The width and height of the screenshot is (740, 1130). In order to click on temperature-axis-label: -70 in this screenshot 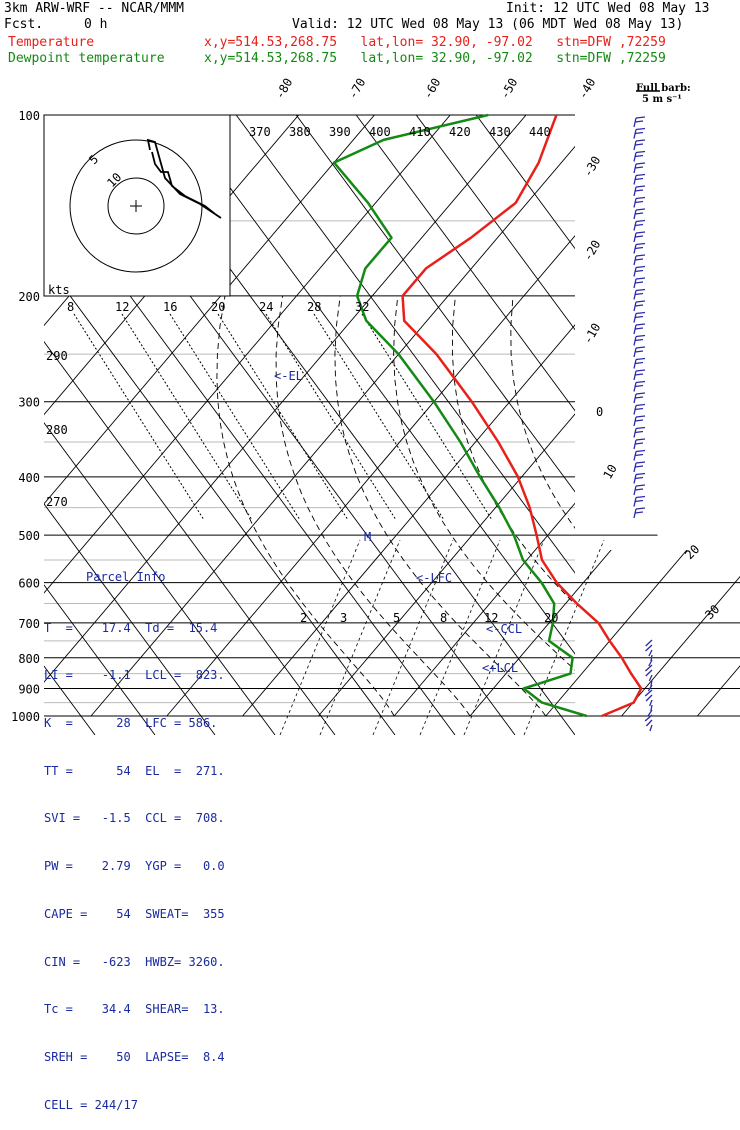, I will do `click(356, 89)`.